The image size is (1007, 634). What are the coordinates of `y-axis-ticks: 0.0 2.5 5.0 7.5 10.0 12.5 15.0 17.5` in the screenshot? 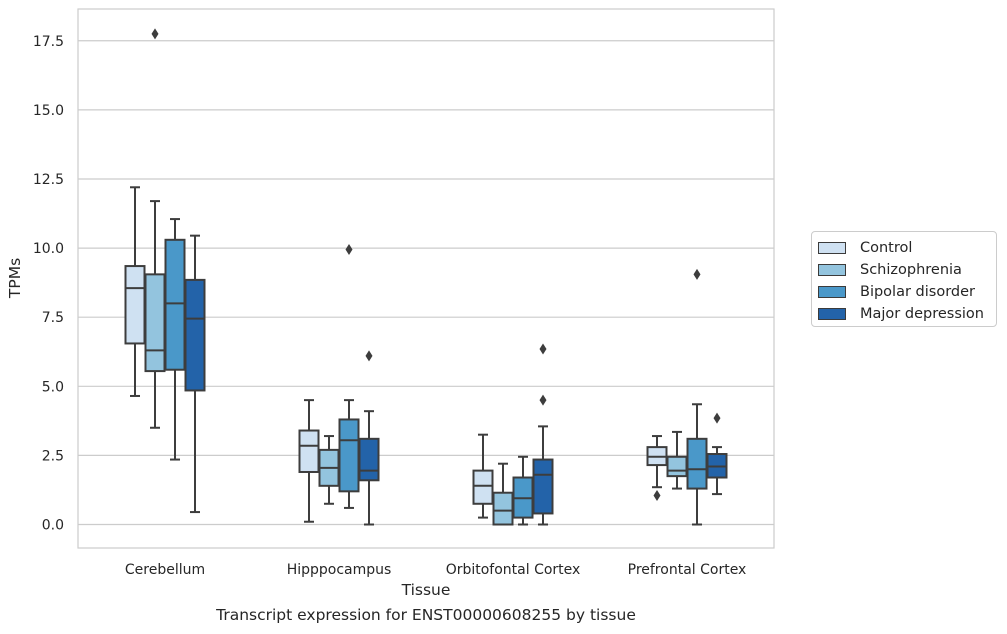 It's located at (48, 284).